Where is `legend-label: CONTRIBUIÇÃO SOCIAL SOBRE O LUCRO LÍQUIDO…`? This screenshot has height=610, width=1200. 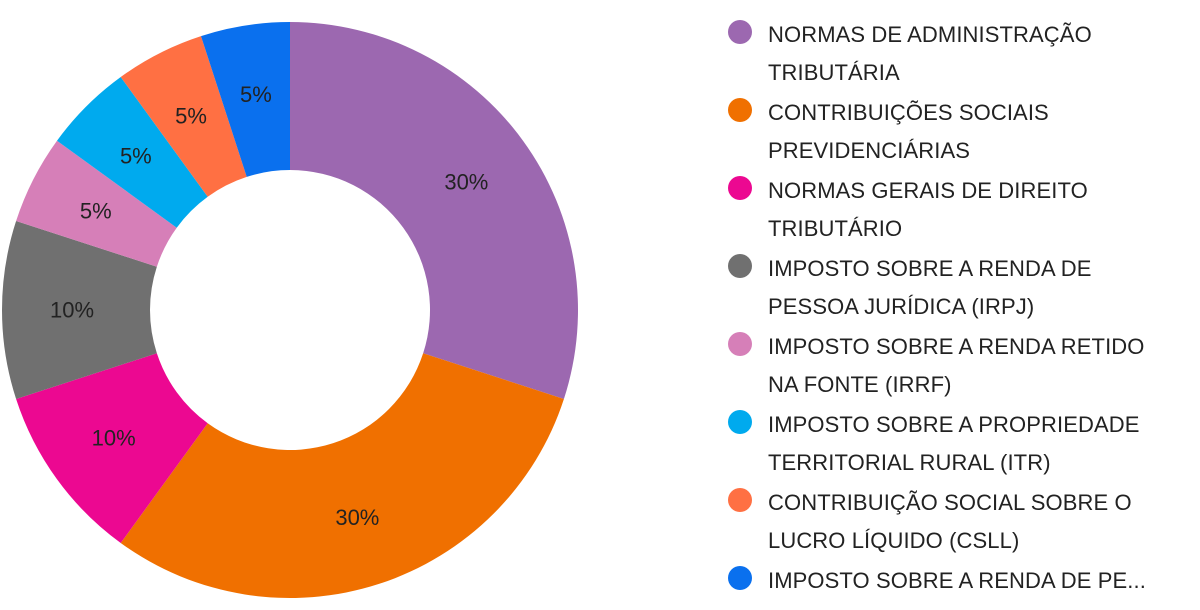 legend-label: CONTRIBUIÇÃO SOCIAL SOBRE O LUCRO LÍQUIDO… is located at coordinates (950, 521).